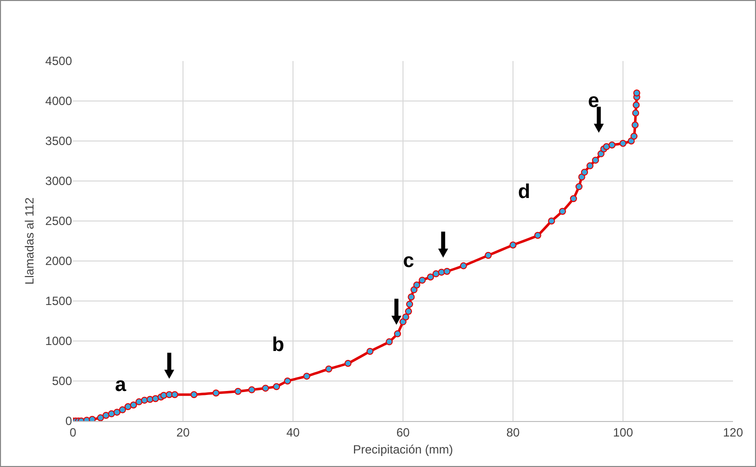  Describe the element at coordinates (623, 432) in the screenshot. I see `x-tick-label: 100` at that location.